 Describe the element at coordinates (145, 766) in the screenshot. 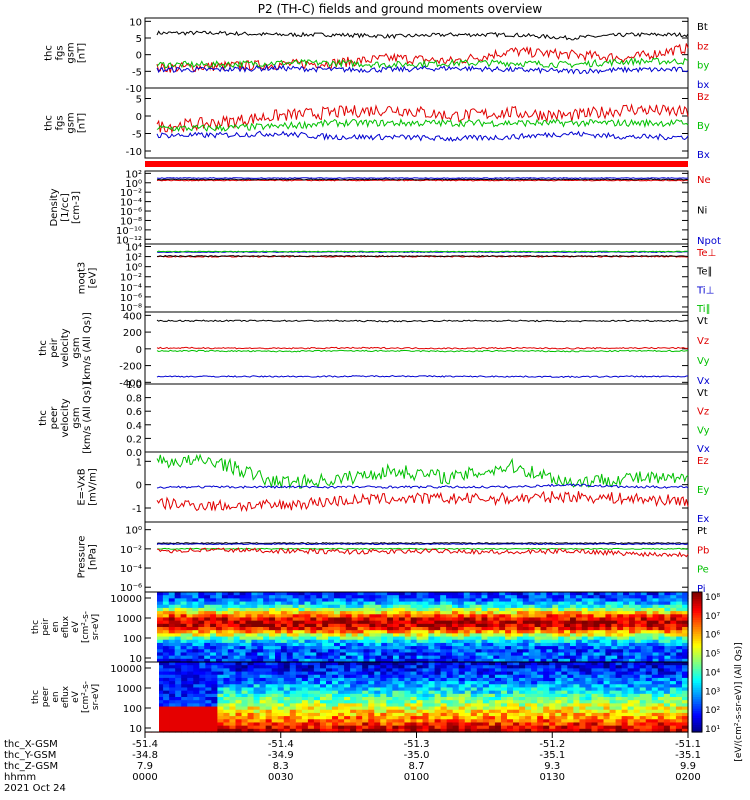

I see `x-tick-label: 7.9` at that location.